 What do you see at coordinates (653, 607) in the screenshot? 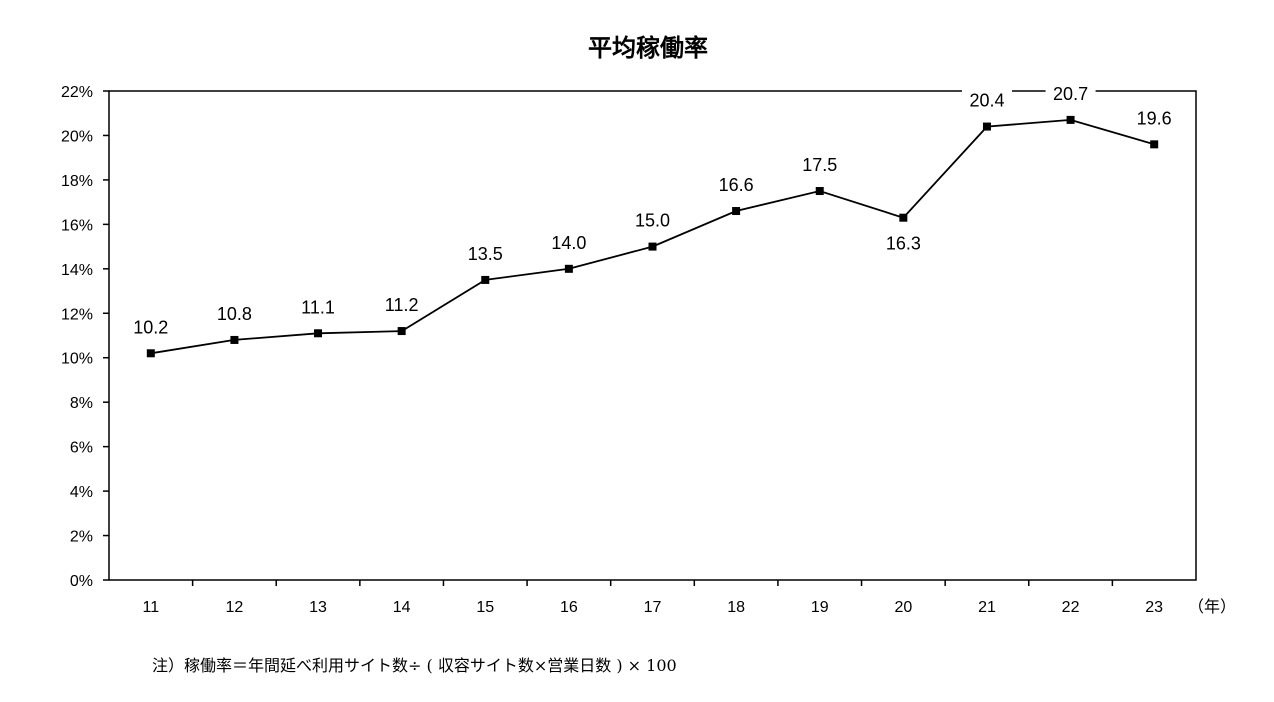
I see `x-tick-label: 17` at bounding box center [653, 607].